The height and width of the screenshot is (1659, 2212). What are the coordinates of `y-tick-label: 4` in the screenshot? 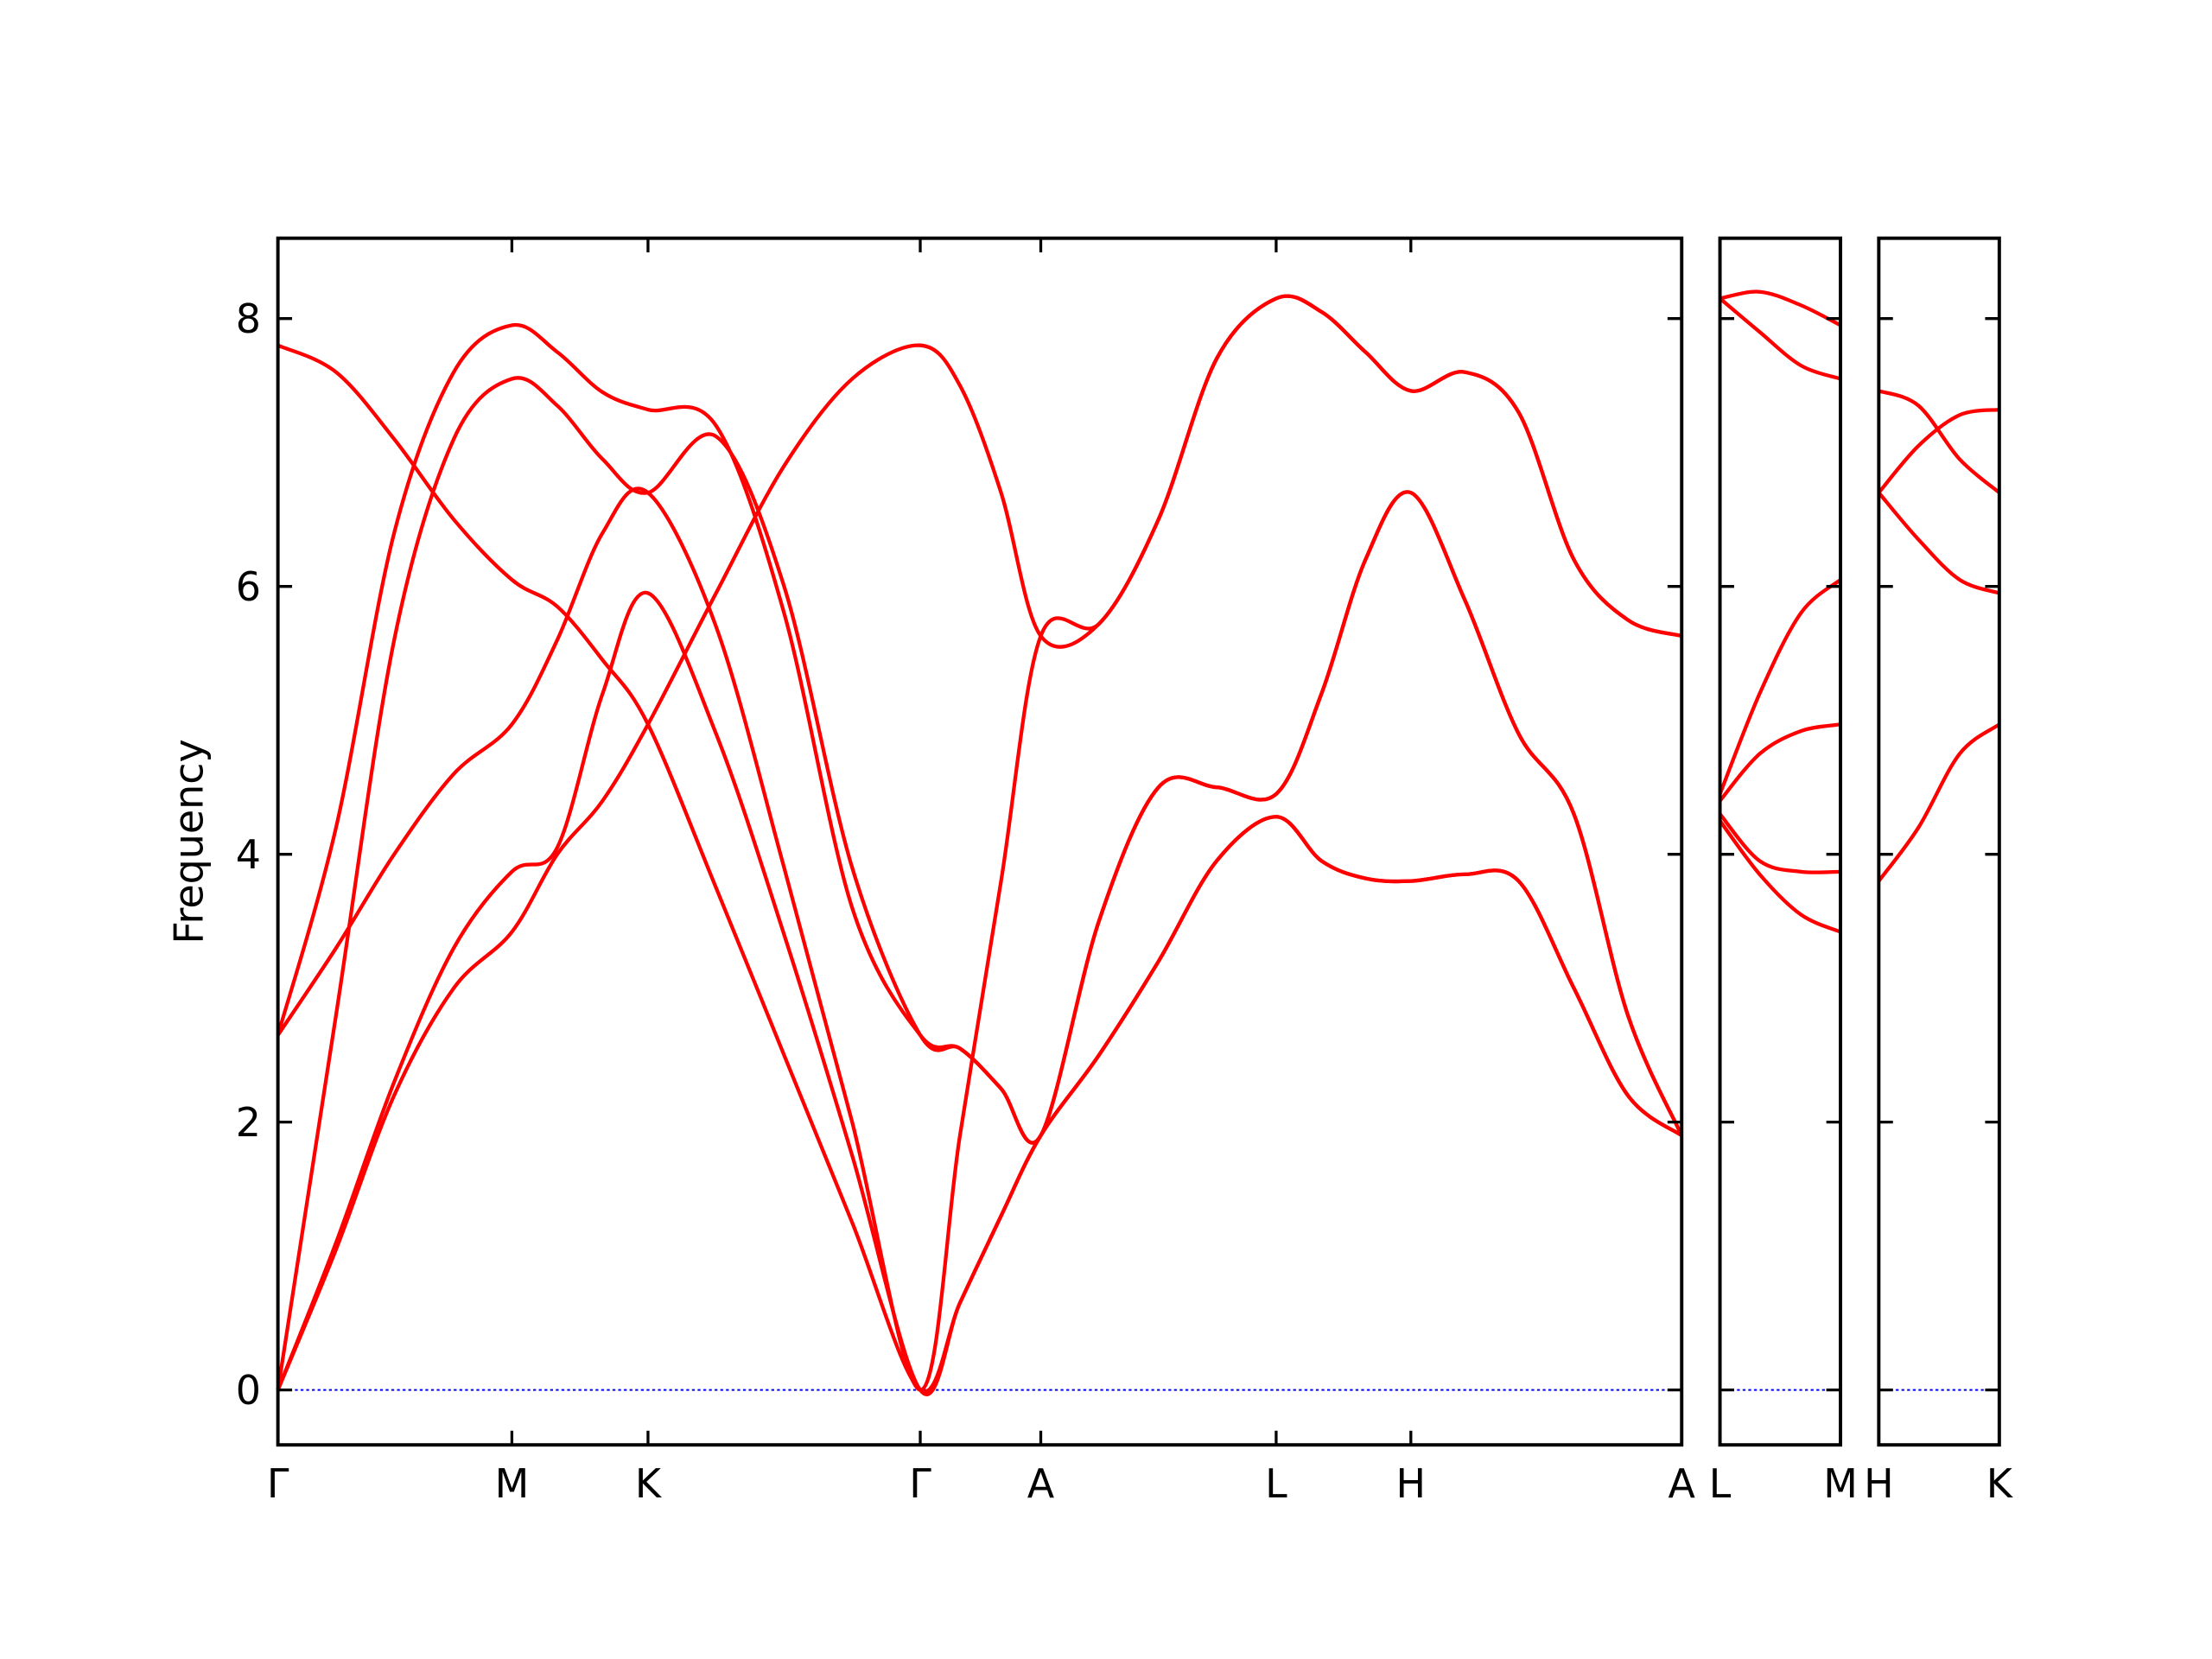 It's located at (248, 854).